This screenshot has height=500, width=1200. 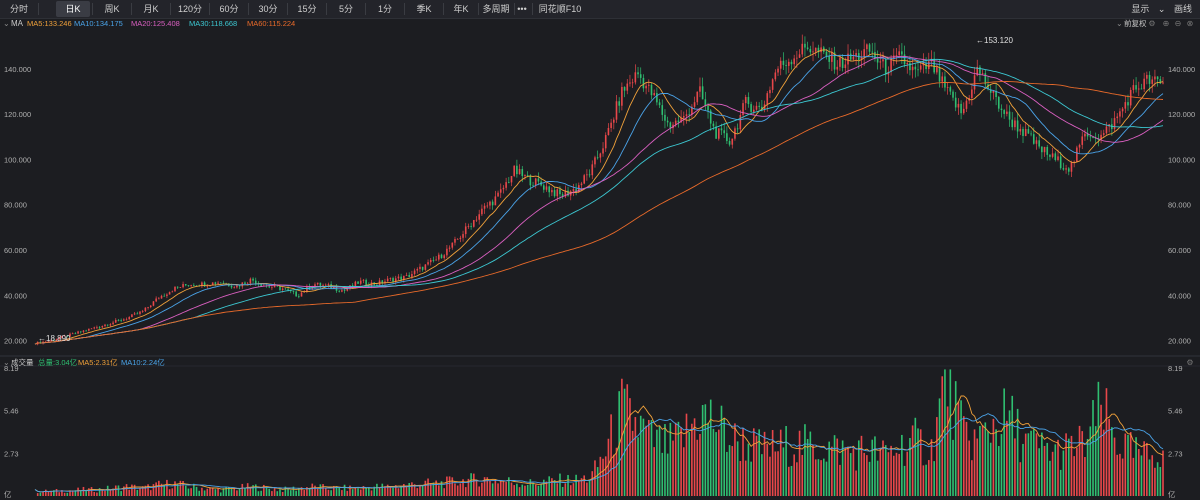 I want to click on tab-9: 5分, so click(x=345, y=9).